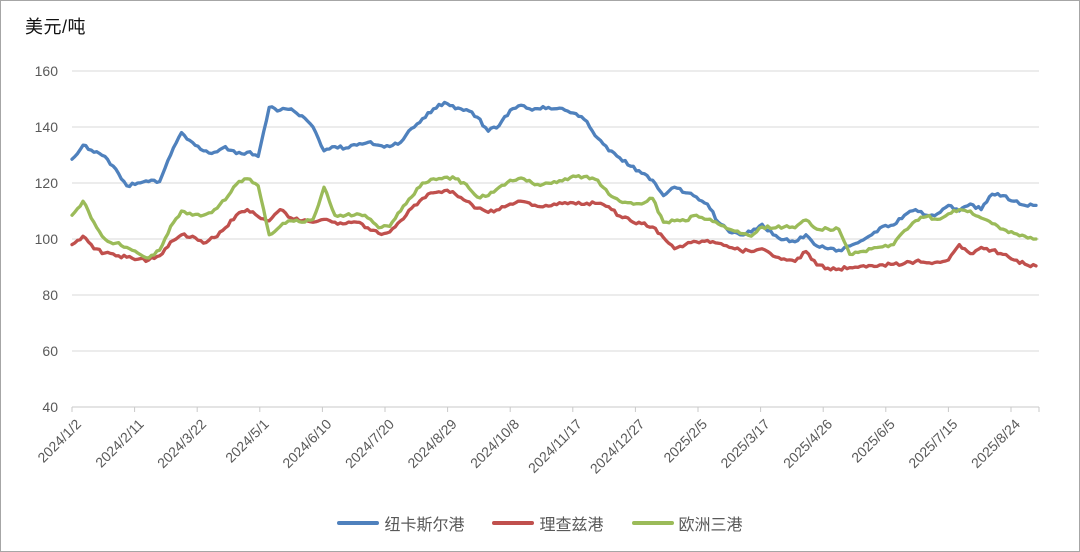 The height and width of the screenshot is (552, 1080). Describe the element at coordinates (50, 351) in the screenshot. I see `y-tick-label: 60` at that location.